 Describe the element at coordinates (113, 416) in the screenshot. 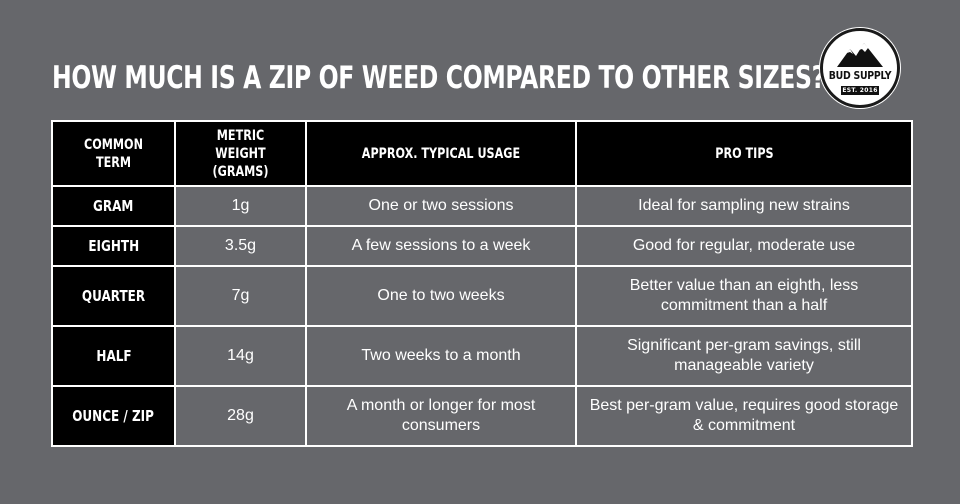

I see `term-cell: Ounce / Zip` at that location.